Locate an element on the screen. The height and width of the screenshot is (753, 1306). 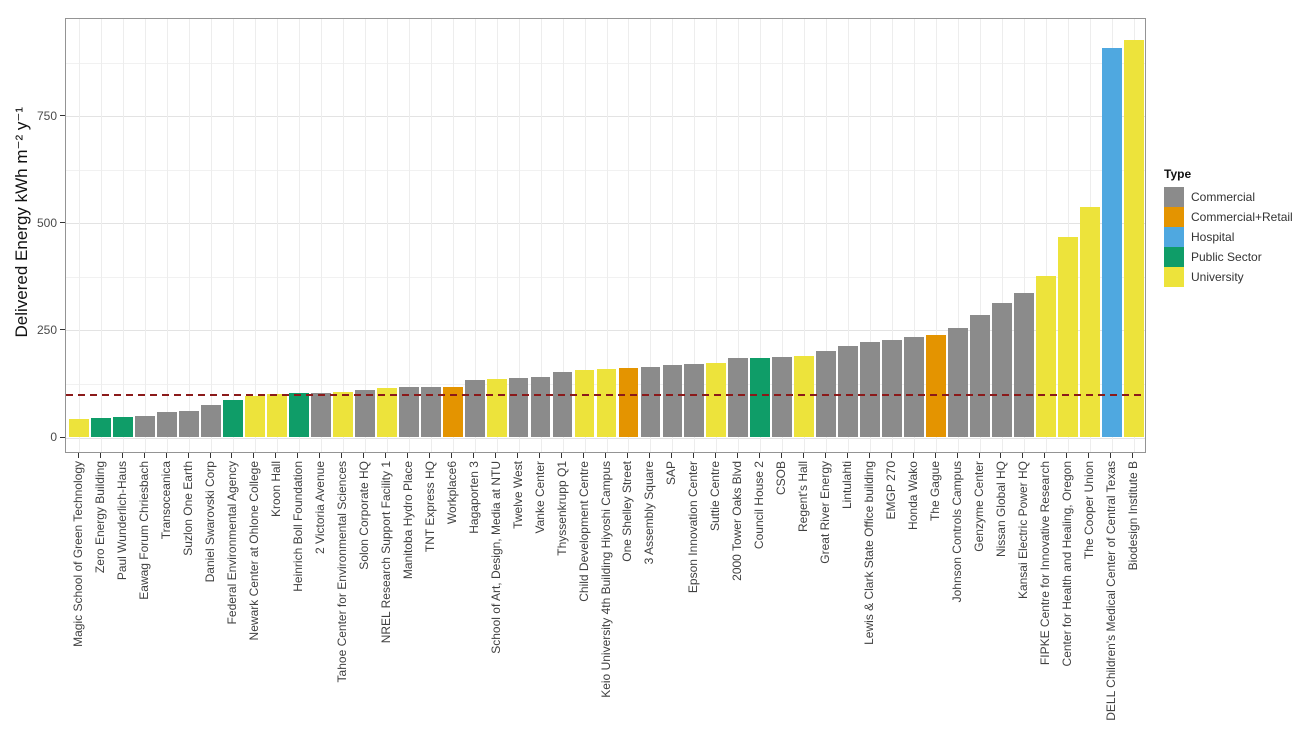
x-tick-label: Epson Innovation Center is located at coordinates (693, 527).